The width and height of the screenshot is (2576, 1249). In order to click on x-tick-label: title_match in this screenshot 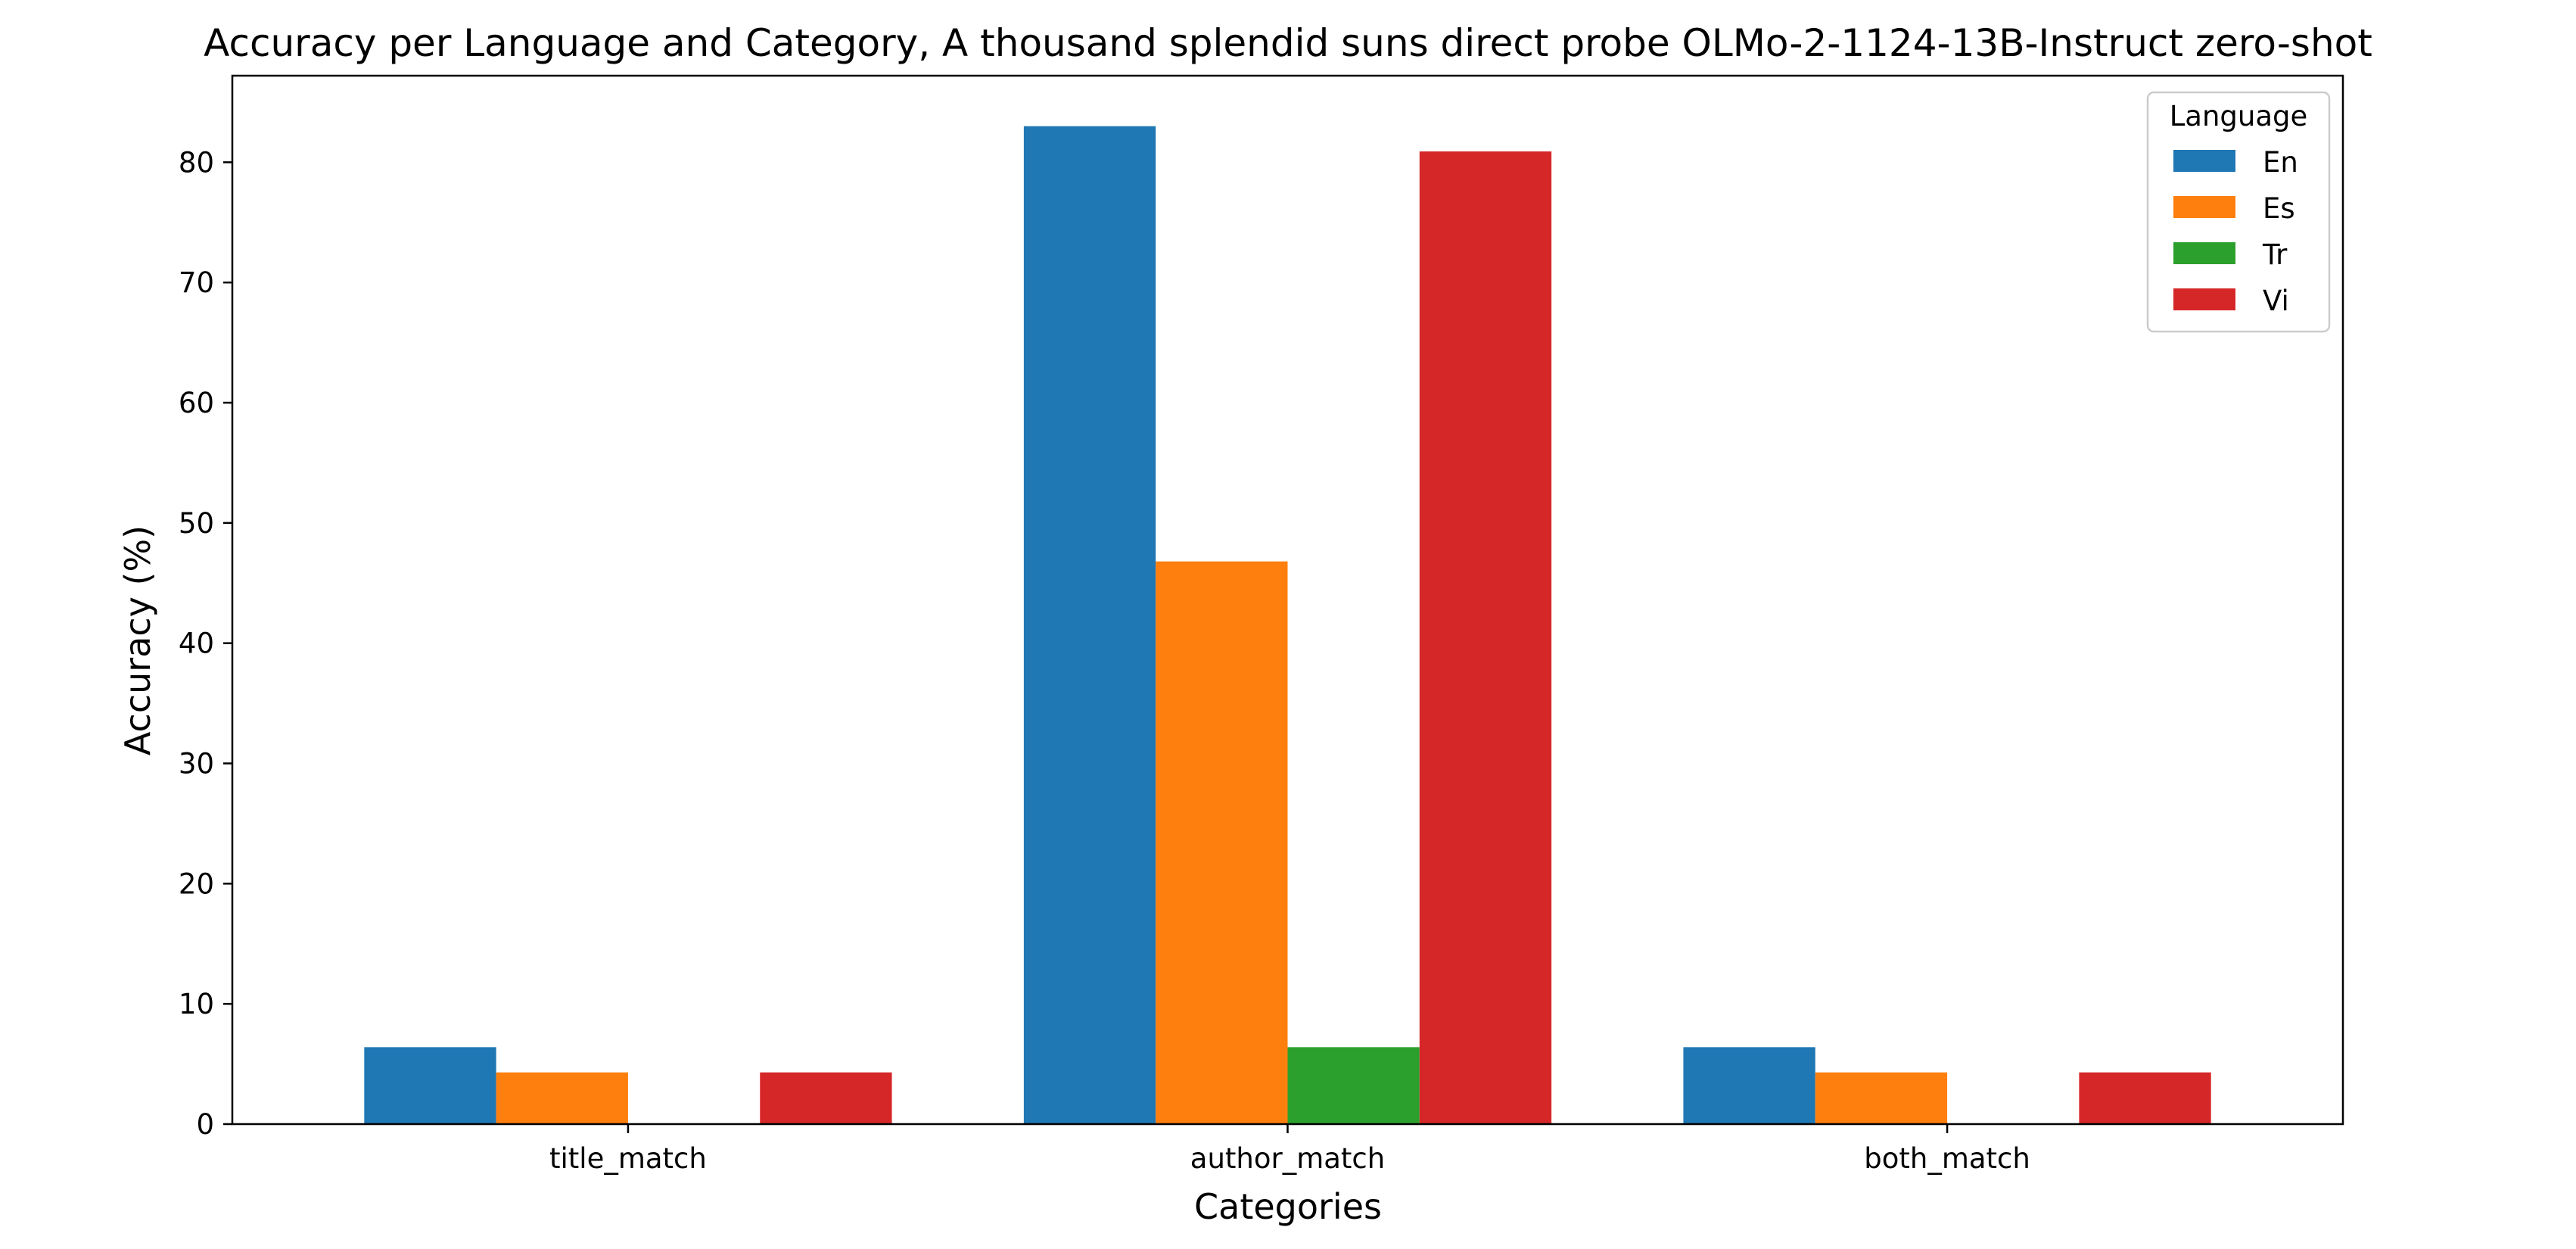, I will do `click(628, 1158)`.